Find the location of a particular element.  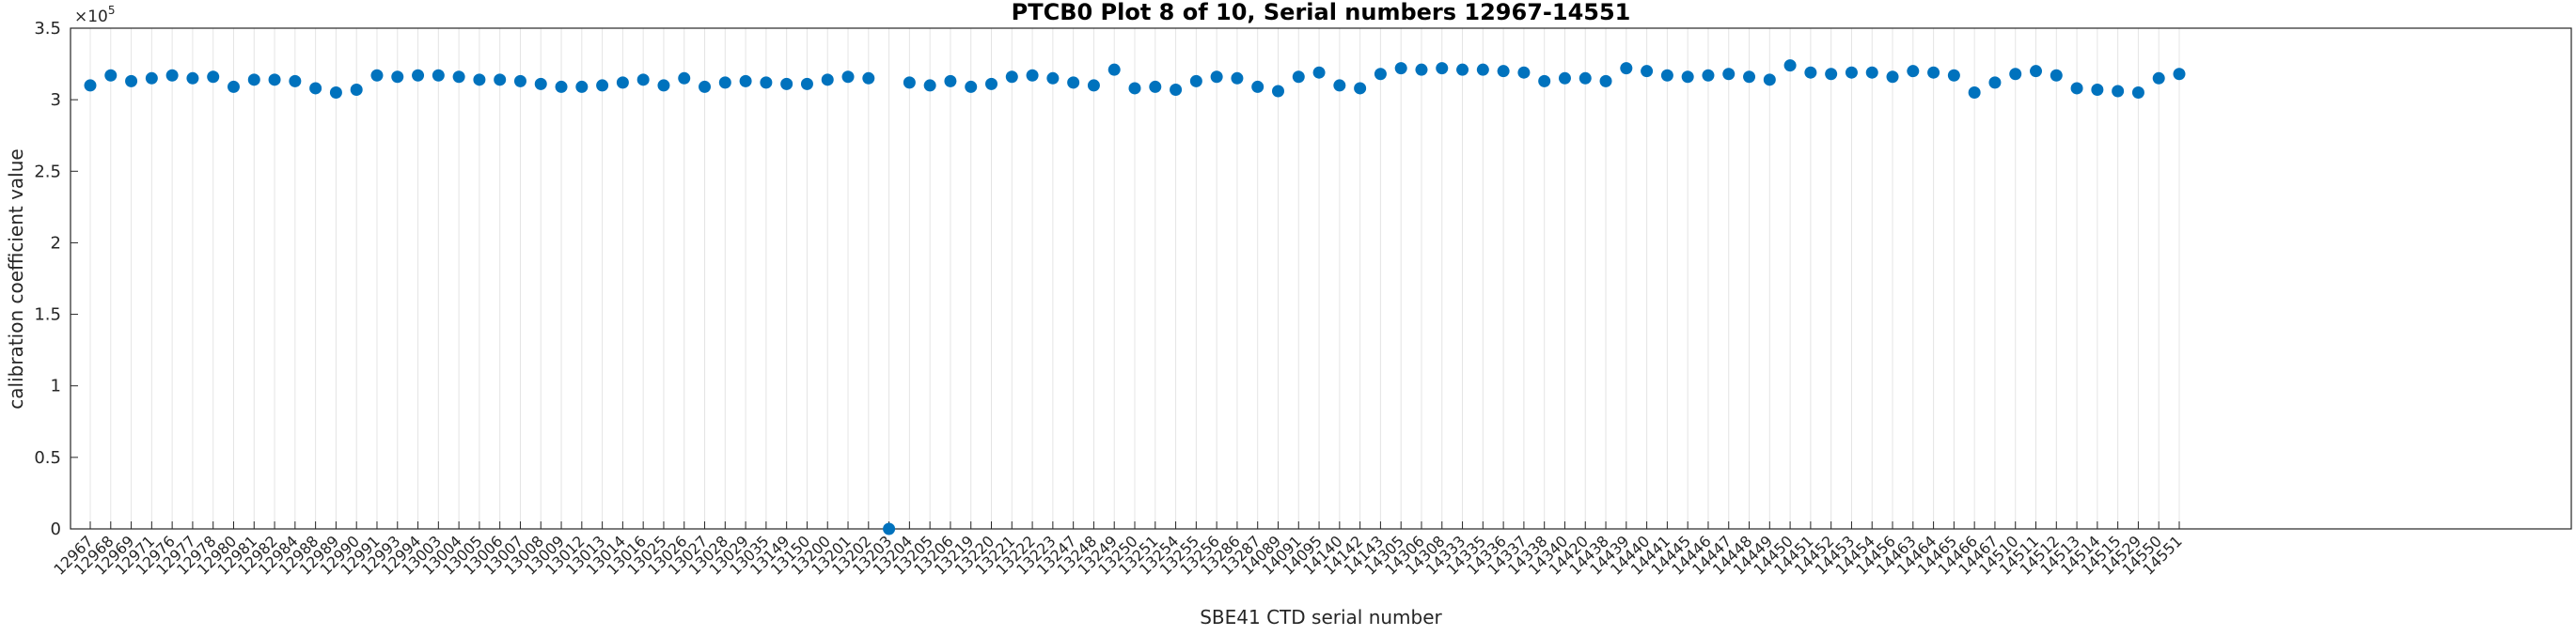

y-tick-label: 0 is located at coordinates (56, 529).